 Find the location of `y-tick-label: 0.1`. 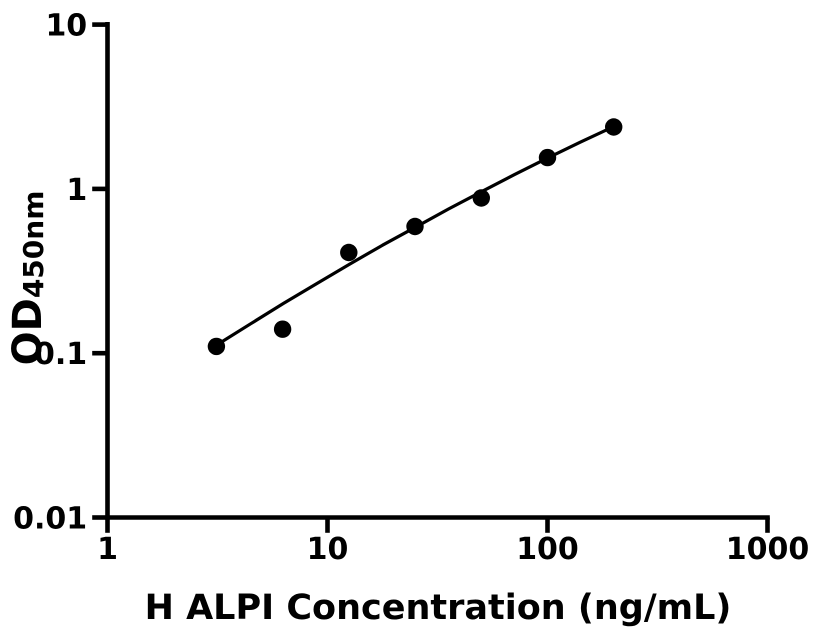

y-tick-label: 0.1 is located at coordinates (60, 354).